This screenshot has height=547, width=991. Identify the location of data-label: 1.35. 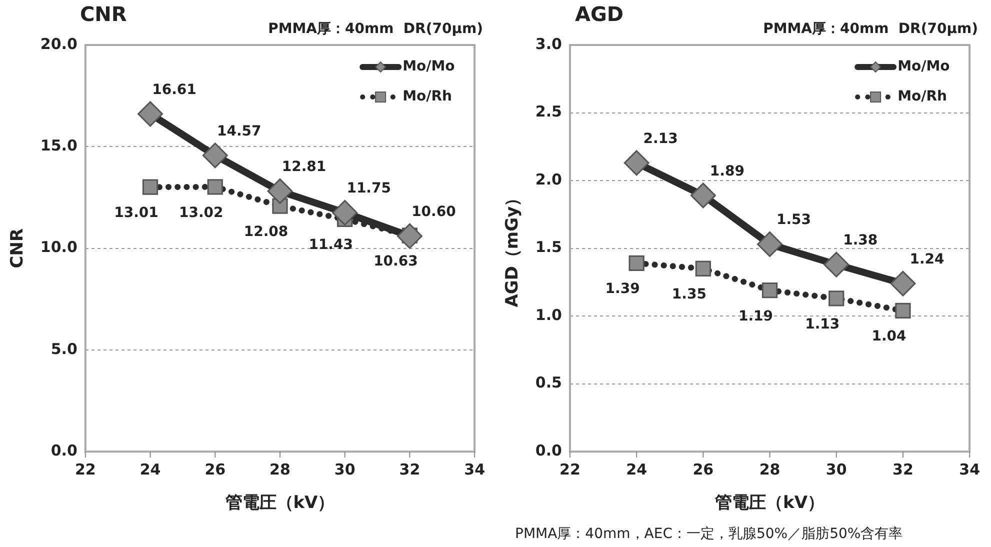
(689, 294).